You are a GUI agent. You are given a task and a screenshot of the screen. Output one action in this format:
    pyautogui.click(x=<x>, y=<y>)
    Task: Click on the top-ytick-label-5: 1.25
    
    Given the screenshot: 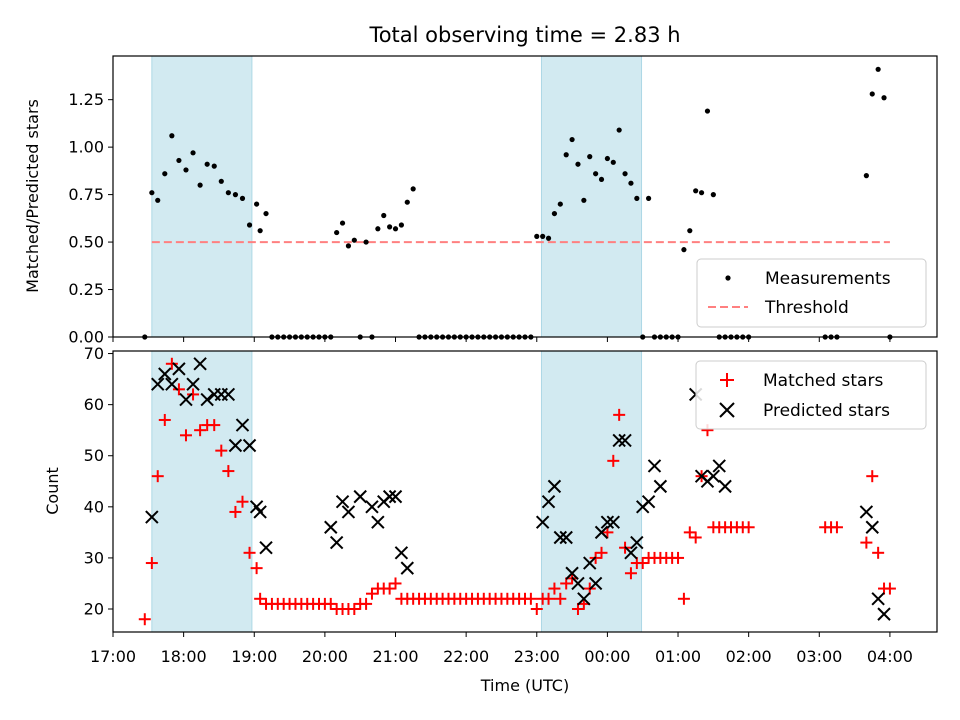 What is the action you would take?
    pyautogui.click(x=86, y=99)
    